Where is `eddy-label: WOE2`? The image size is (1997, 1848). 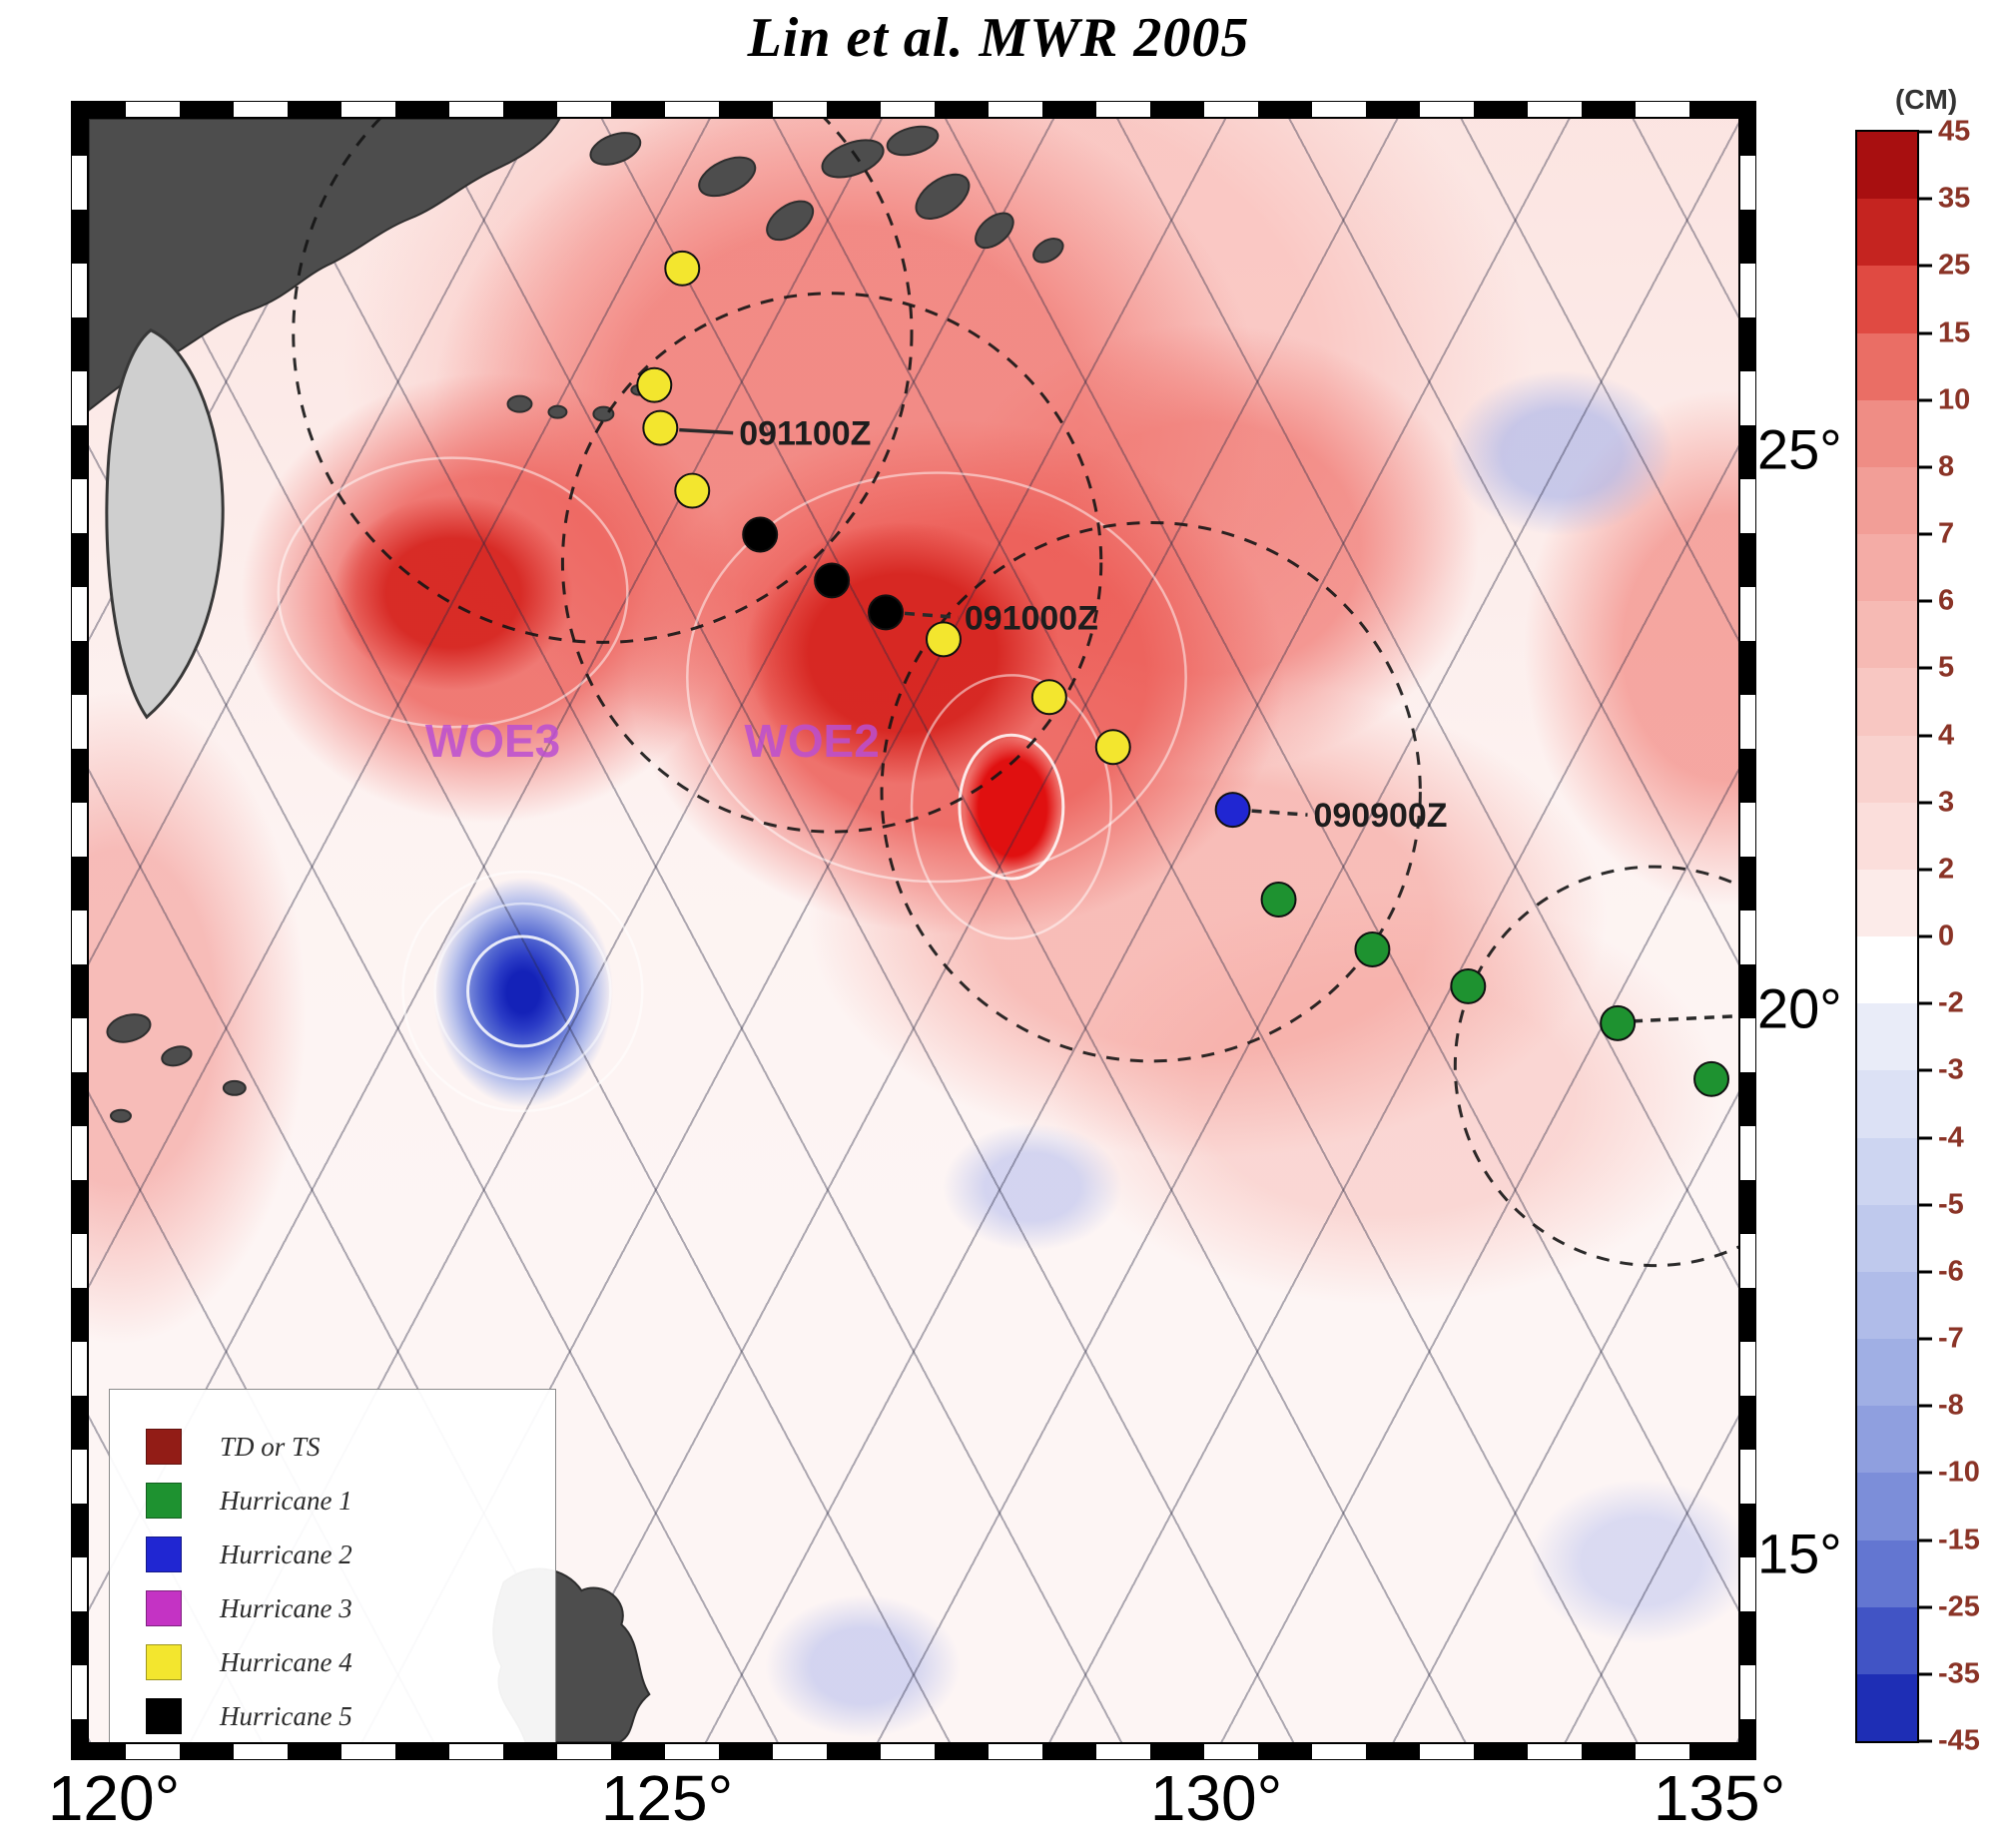 eddy-label: WOE2 is located at coordinates (812, 741).